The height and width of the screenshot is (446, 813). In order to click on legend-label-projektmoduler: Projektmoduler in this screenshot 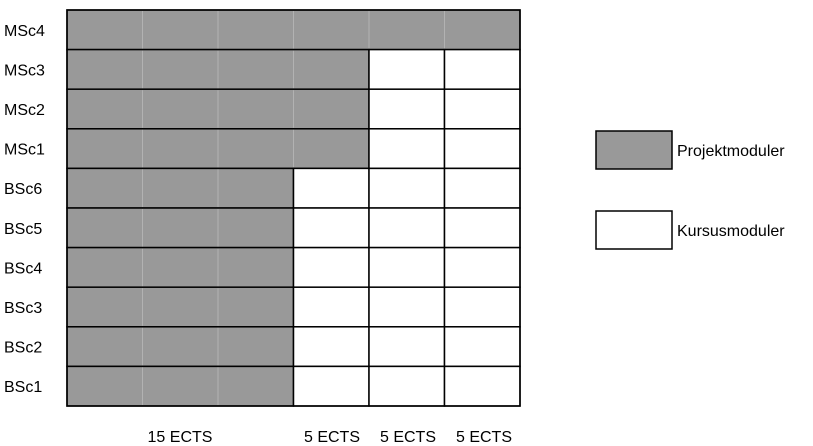, I will do `click(731, 151)`.